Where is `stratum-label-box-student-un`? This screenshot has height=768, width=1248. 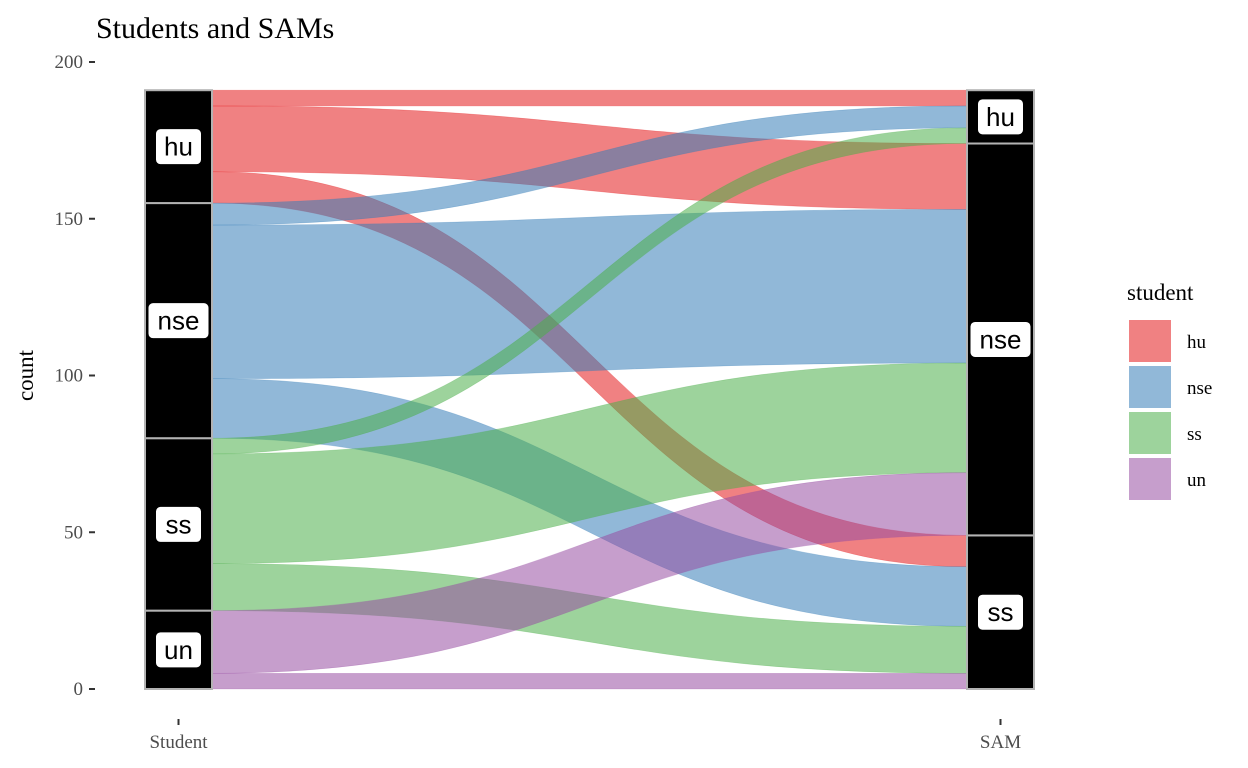
stratum-label-box-student-un is located at coordinates (178, 650).